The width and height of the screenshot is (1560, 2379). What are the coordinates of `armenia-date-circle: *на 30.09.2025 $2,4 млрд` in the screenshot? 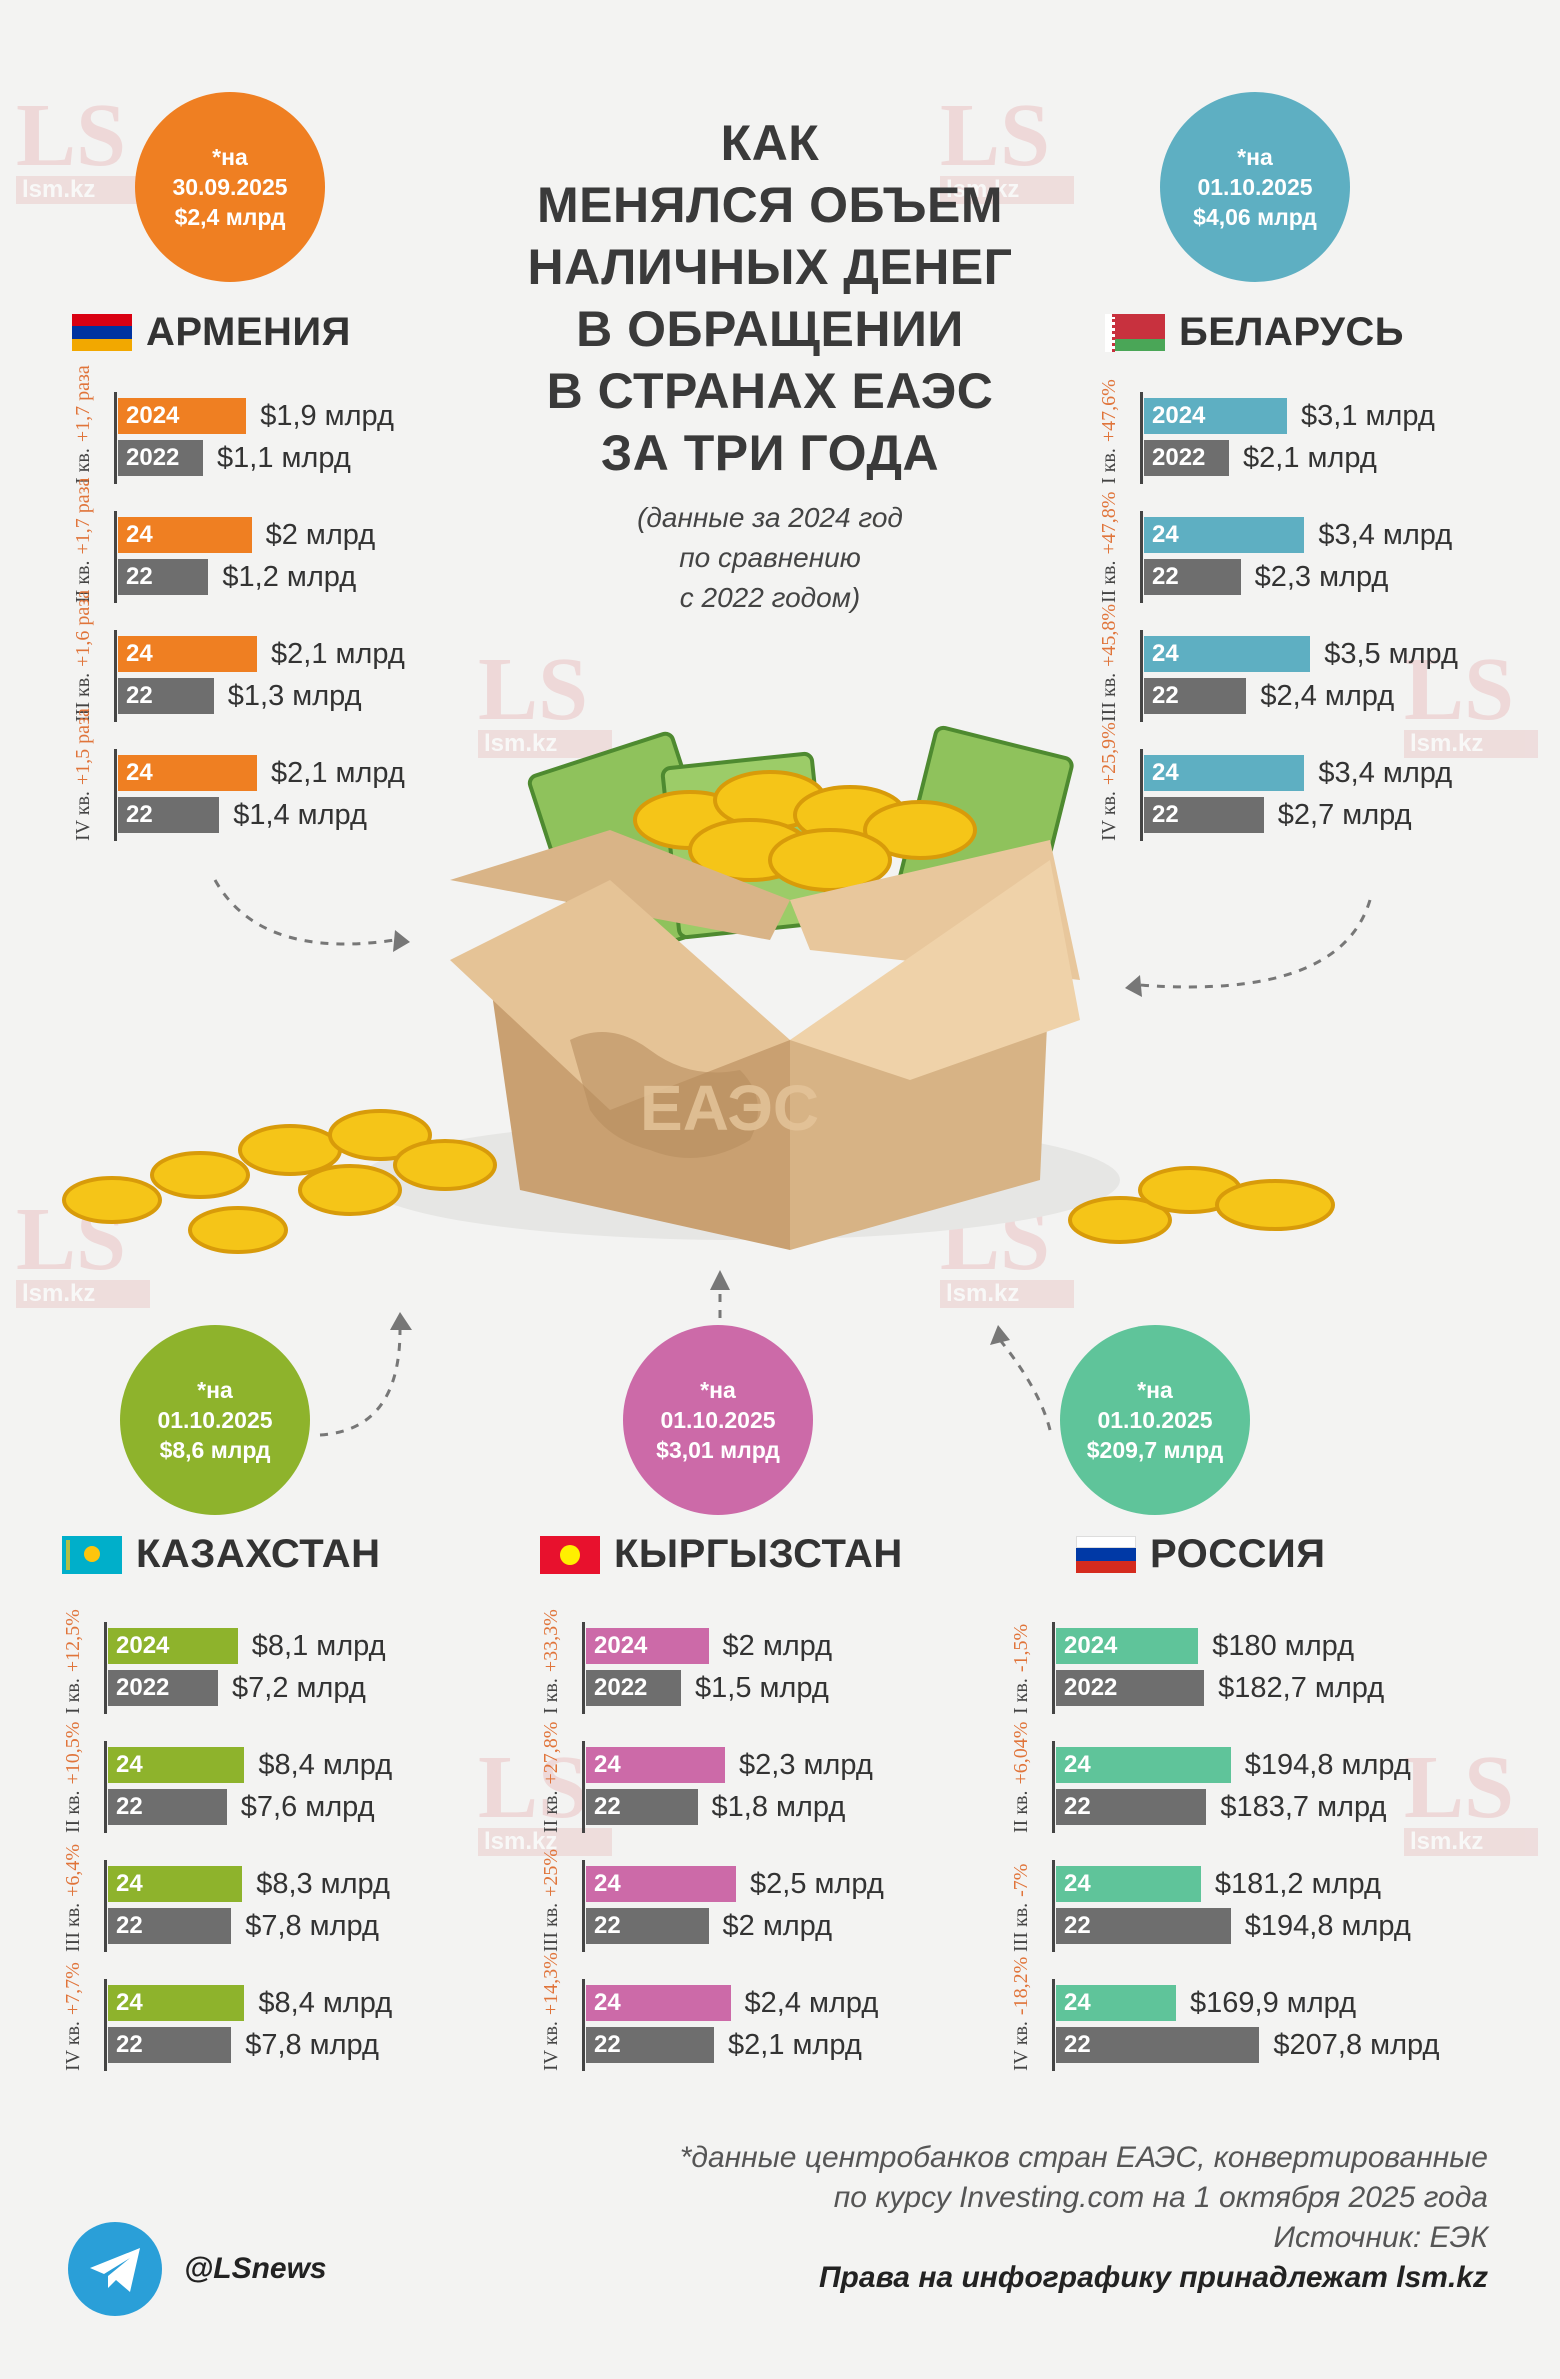 It's located at (230, 187).